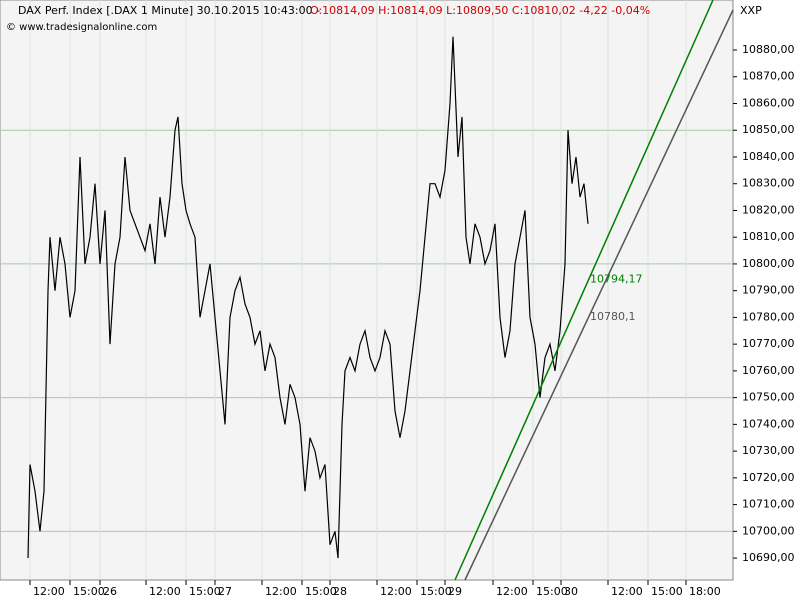 Image resolution: width=800 pixels, height=604 pixels. Describe the element at coordinates (81, 27) in the screenshot. I see `source: © www.tradesignalonline.com` at that location.